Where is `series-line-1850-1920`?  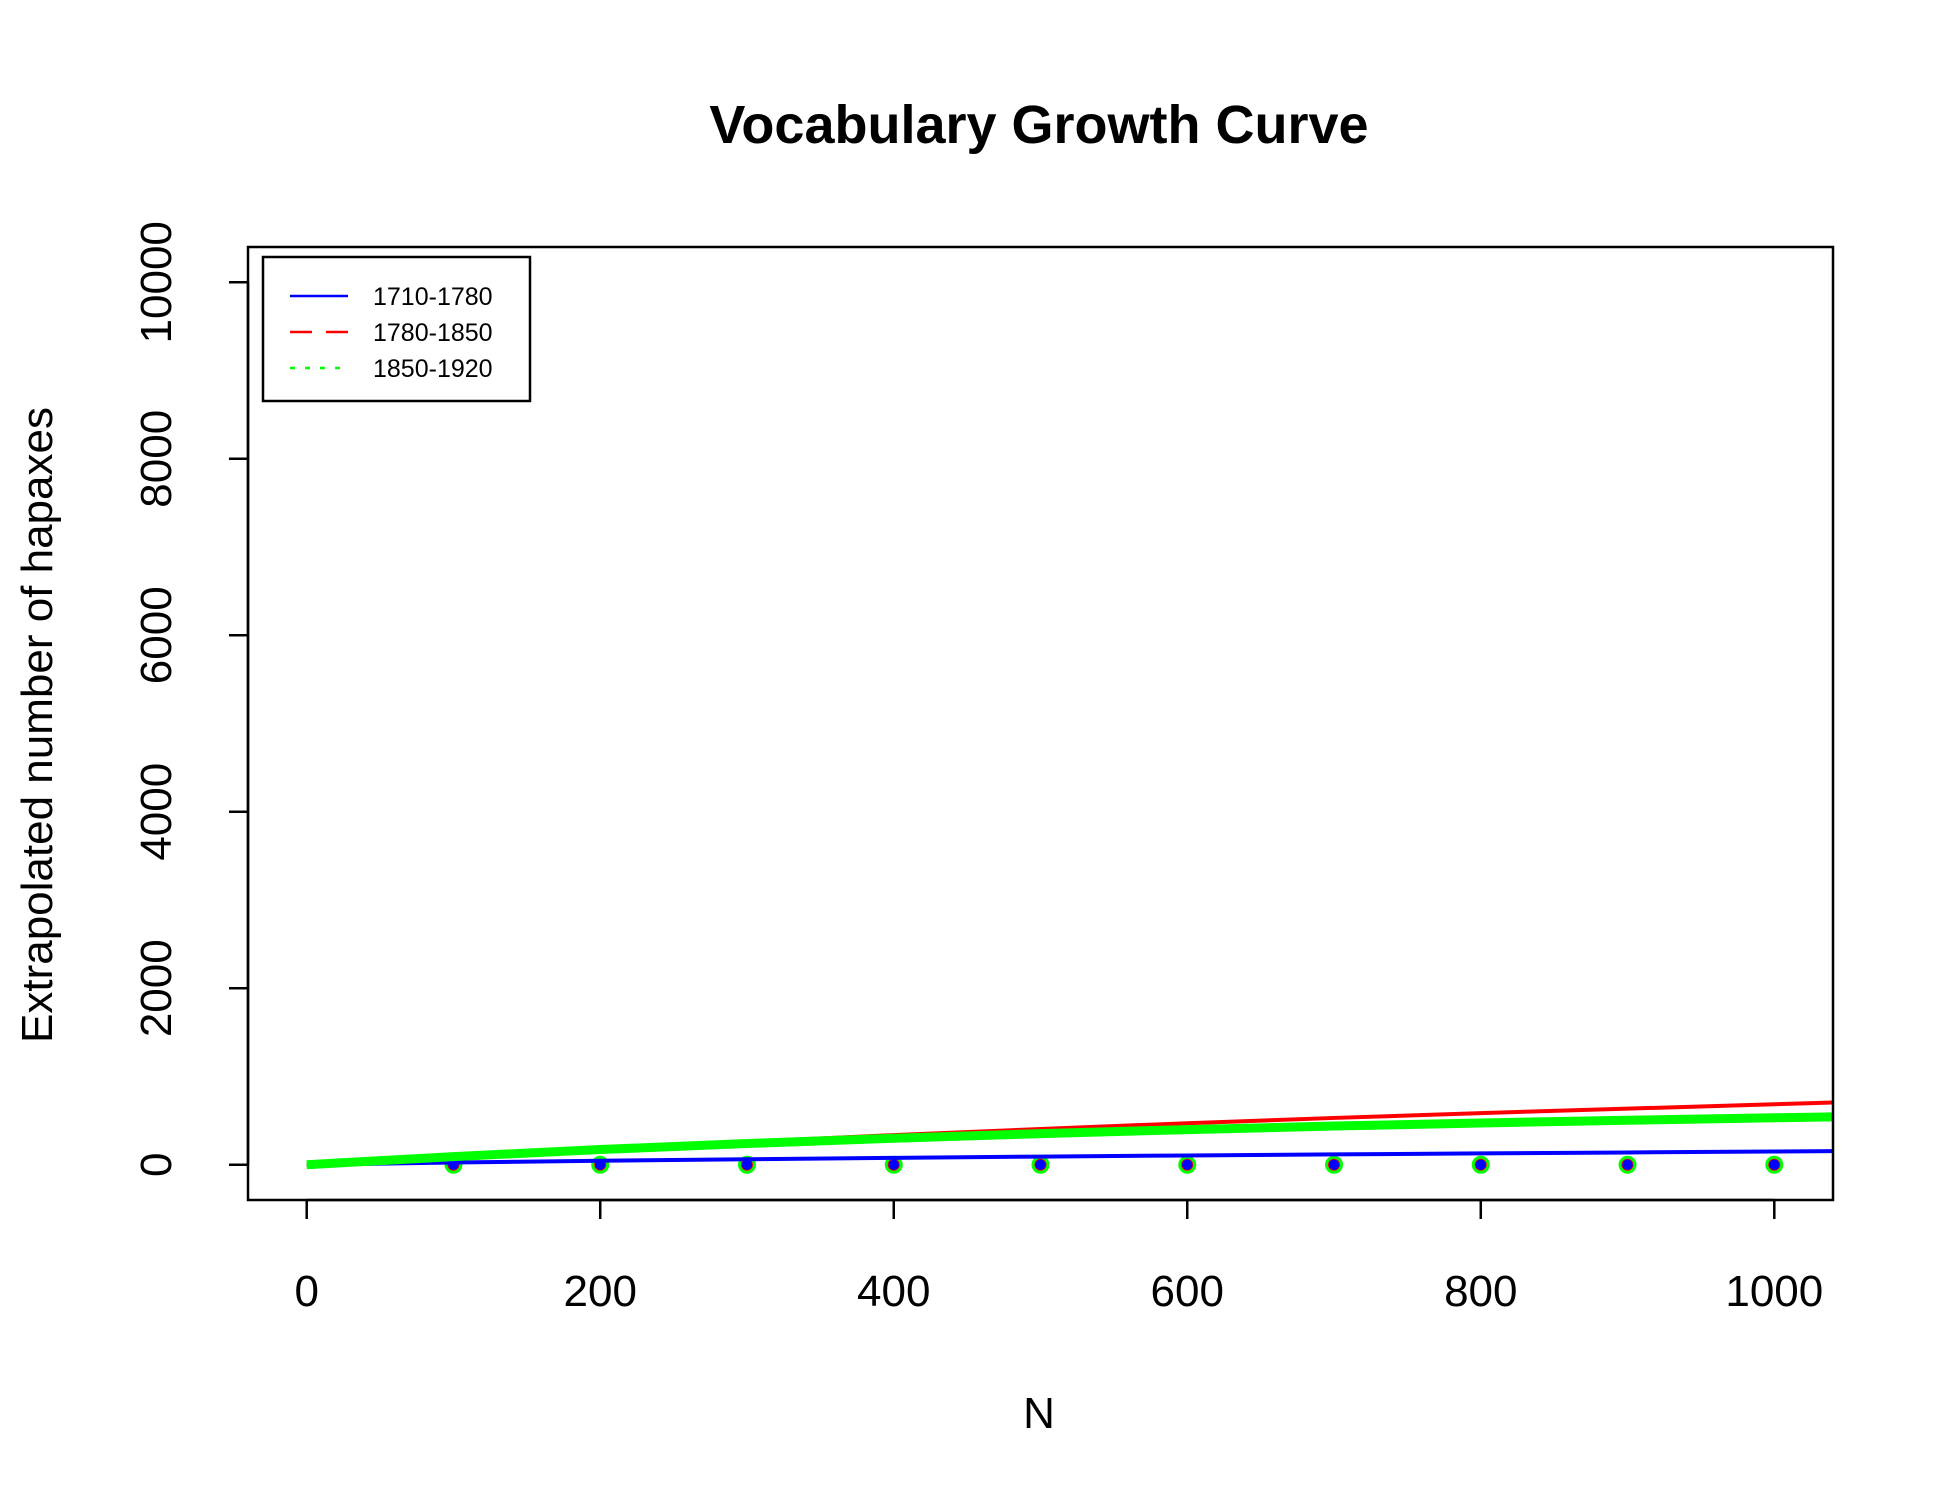 series-line-1850-1920 is located at coordinates (1069, 1141).